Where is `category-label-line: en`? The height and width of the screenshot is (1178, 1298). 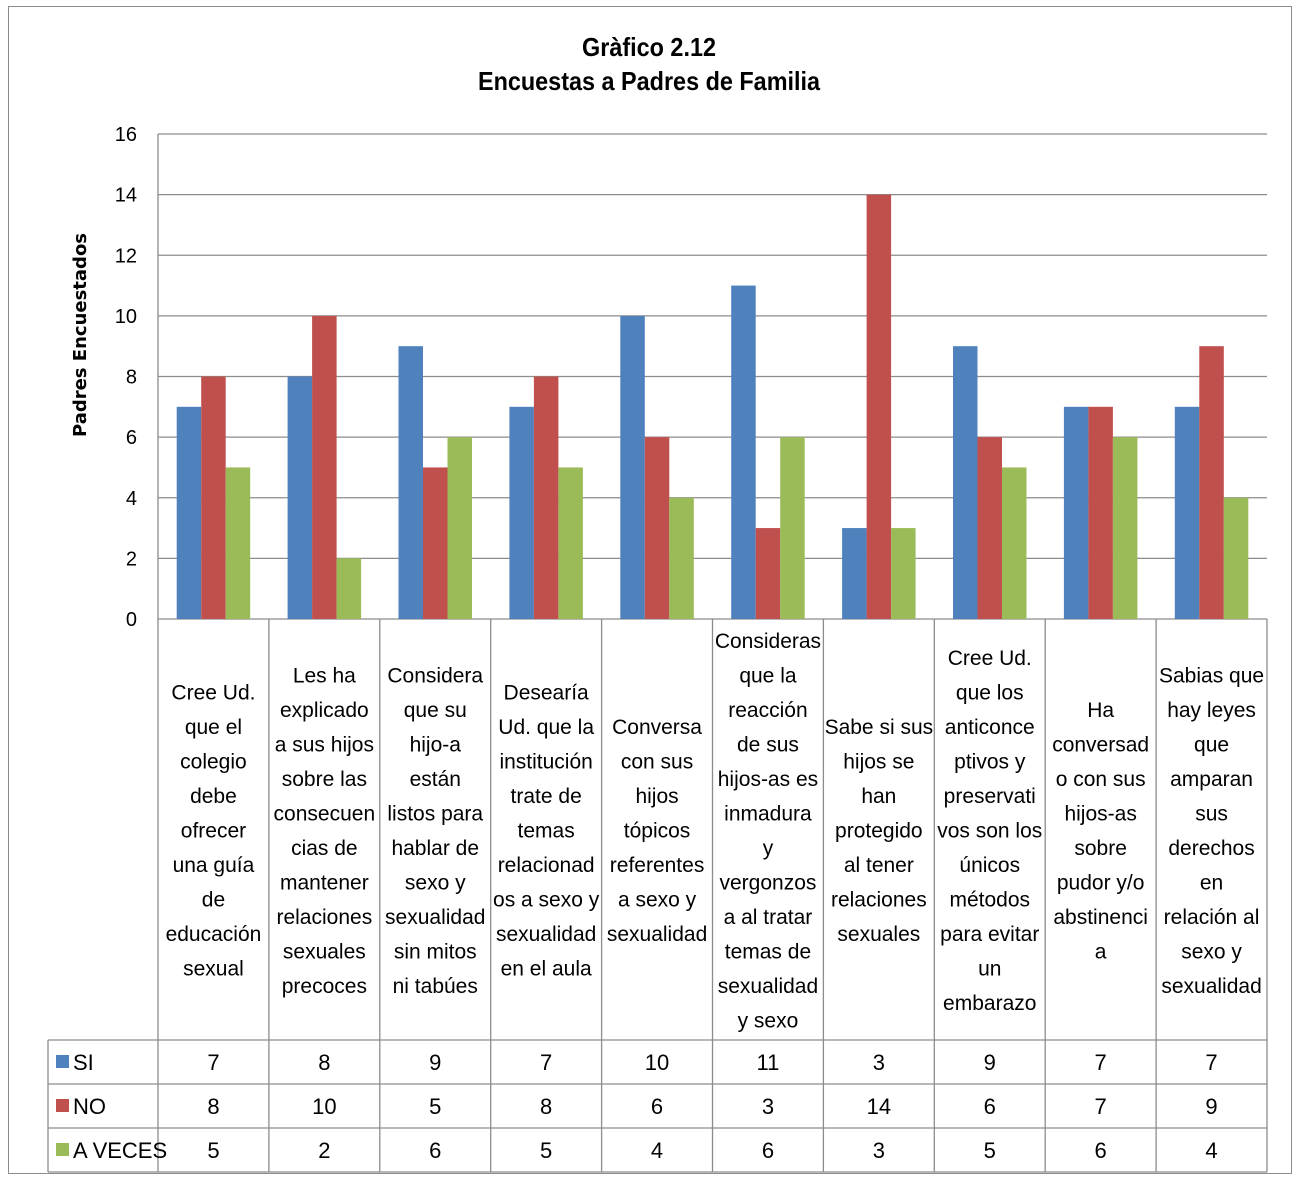 category-label-line: en is located at coordinates (1211, 882).